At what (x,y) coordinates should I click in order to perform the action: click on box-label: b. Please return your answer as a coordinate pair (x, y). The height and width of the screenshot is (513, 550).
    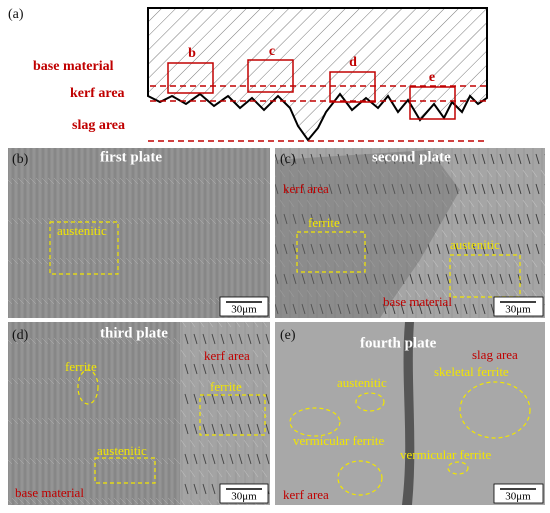
    Looking at the image, I should click on (192, 53).